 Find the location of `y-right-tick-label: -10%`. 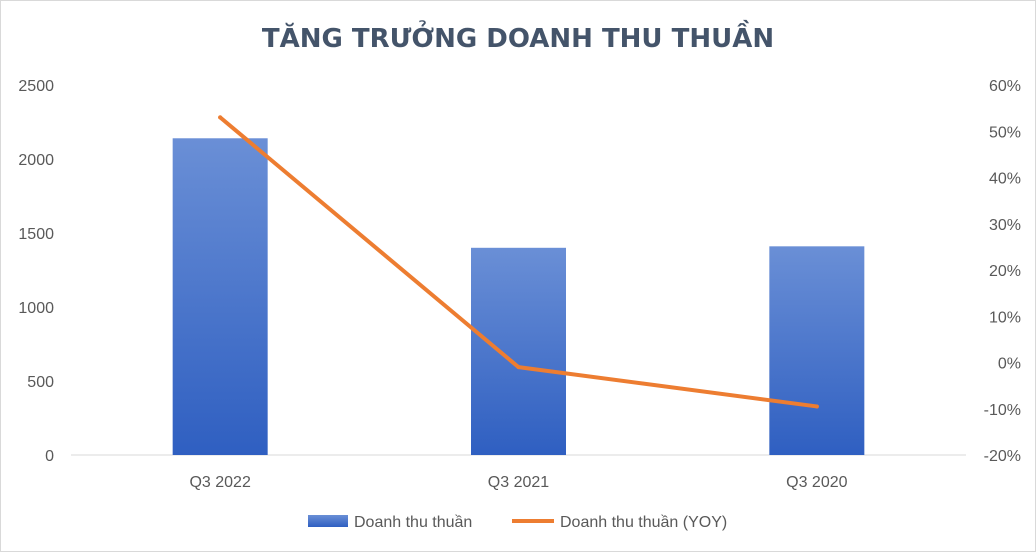

y-right-tick-label: -10% is located at coordinates (1002, 410).